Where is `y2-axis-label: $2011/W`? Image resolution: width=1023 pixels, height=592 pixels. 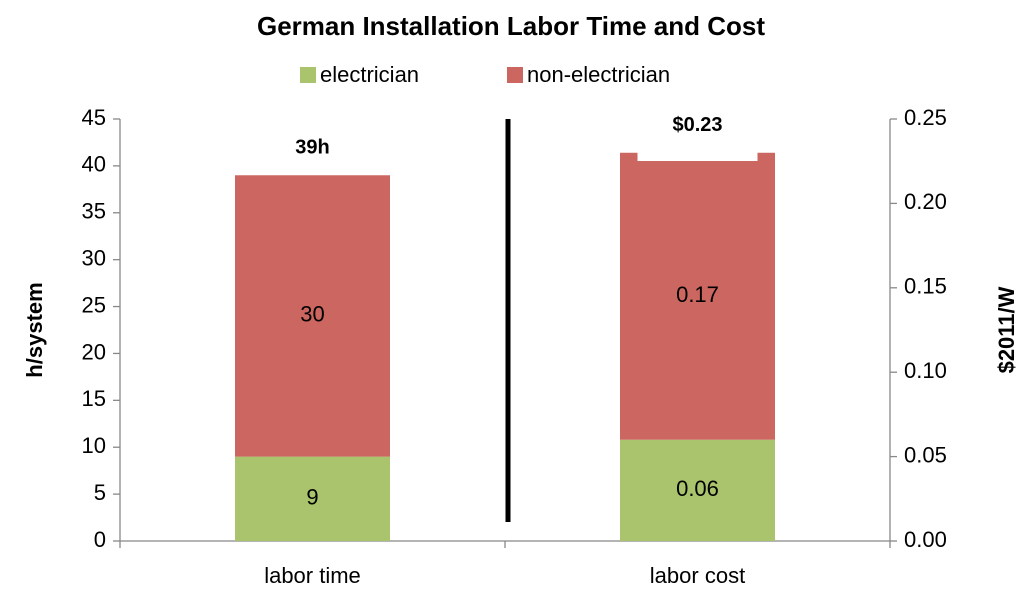 y2-axis-label: $2011/W is located at coordinates (1006, 329).